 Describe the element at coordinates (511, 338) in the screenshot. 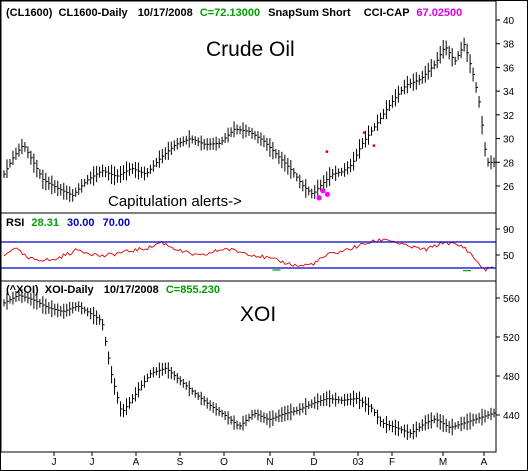

I see `xoi-y-tick-label-1: 520` at that location.